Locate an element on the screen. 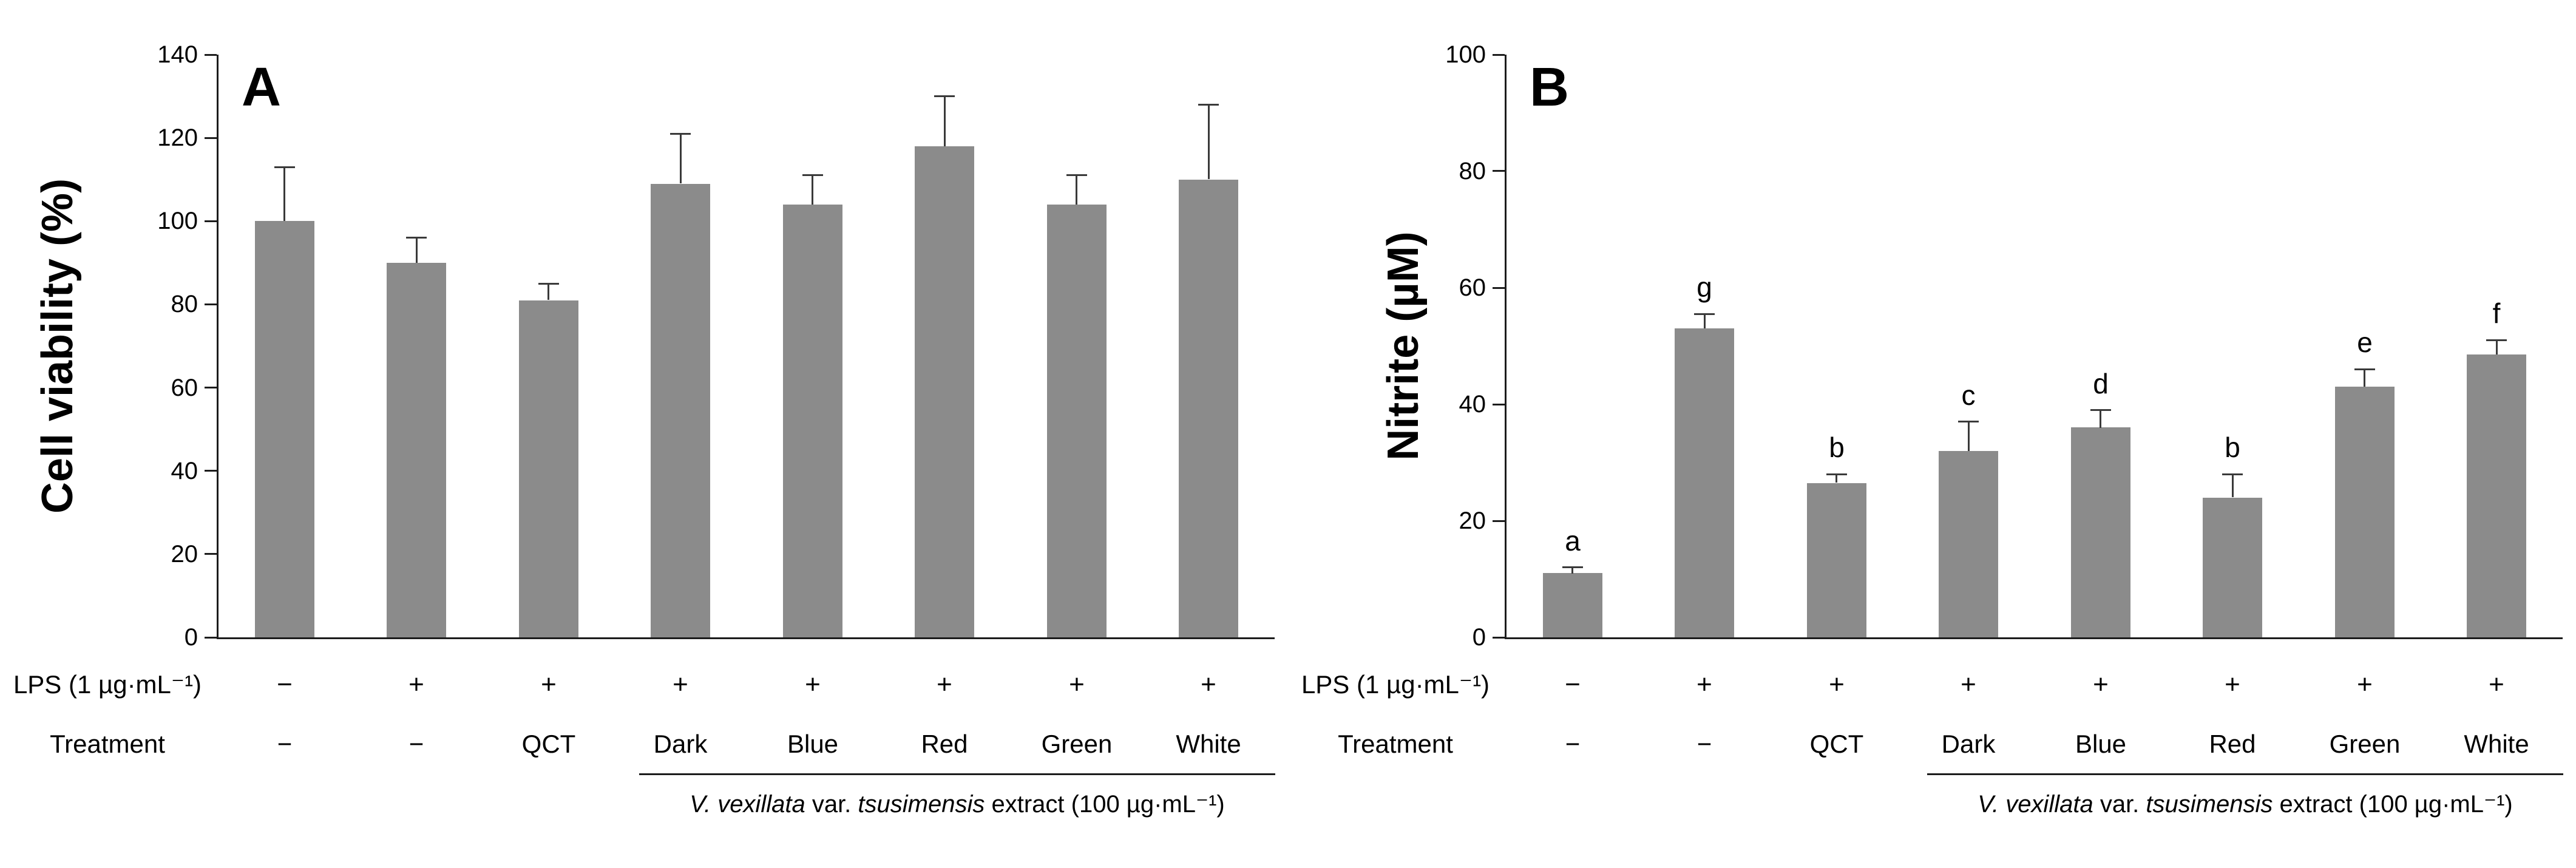 Image resolution: width=2576 pixels, height=868 pixels. panel-label: B is located at coordinates (1550, 87).